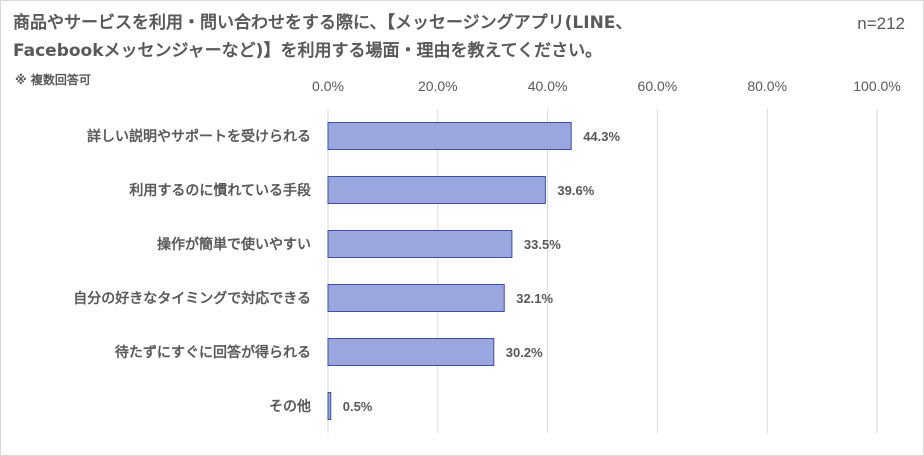  I want to click on data-label: 32.1%, so click(534, 298).